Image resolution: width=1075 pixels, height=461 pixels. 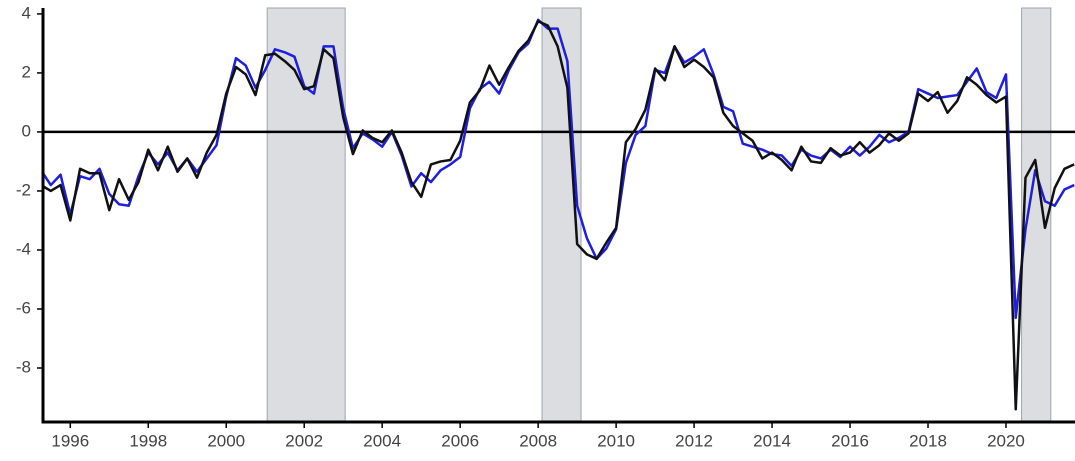 I want to click on x-tick-label: 2016, so click(x=850, y=440).